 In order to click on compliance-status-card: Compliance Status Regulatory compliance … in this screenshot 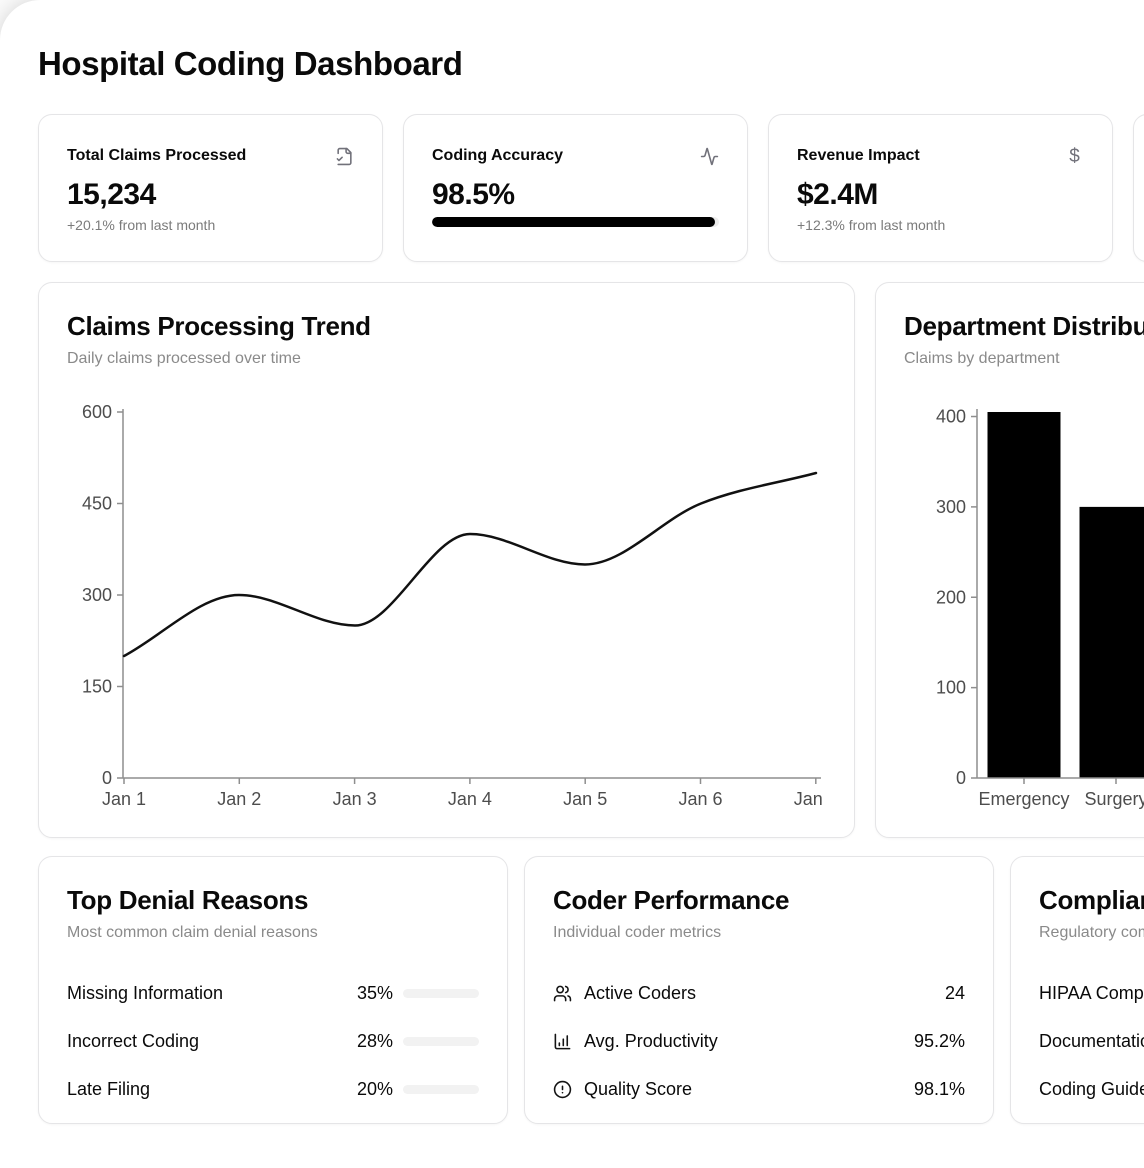, I will do `click(1077, 990)`.